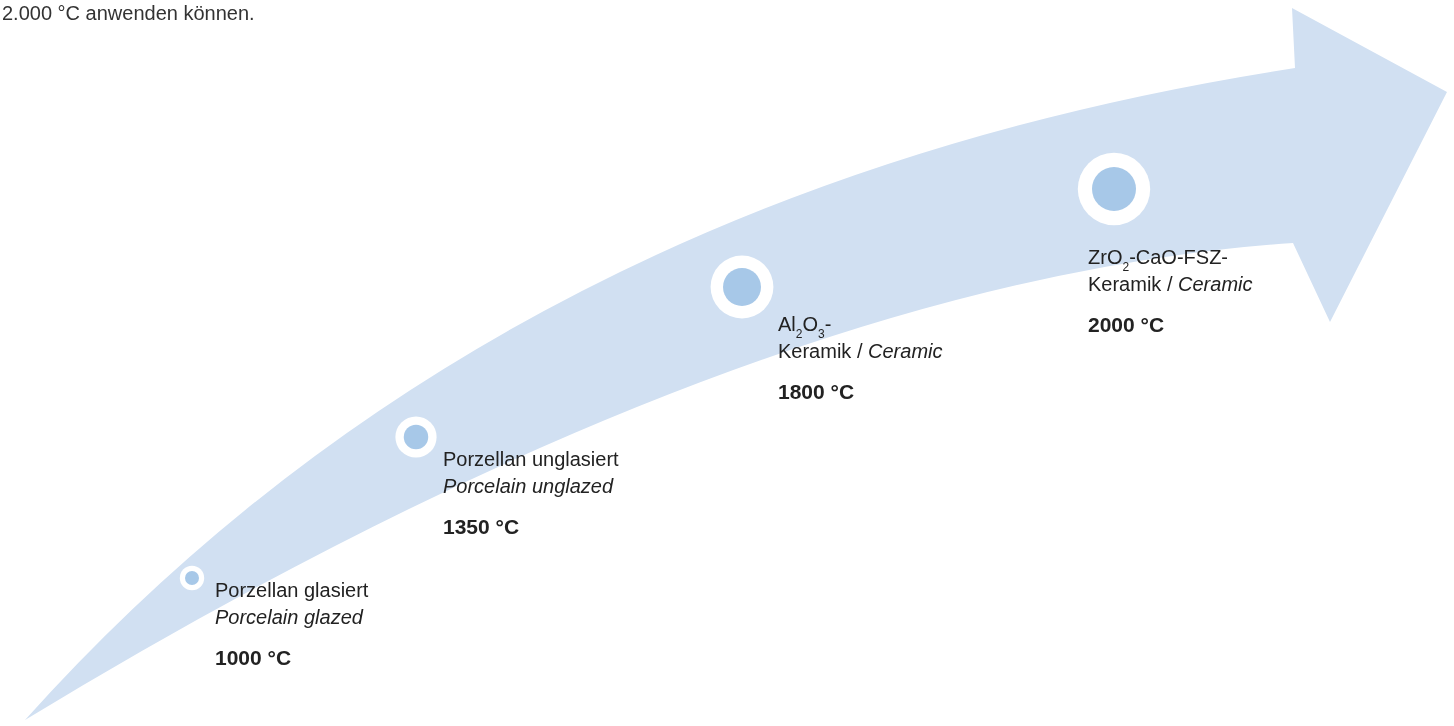 This screenshot has height=726, width=1454. What do you see at coordinates (816, 391) in the screenshot?
I see `data-label: 1800 °C` at bounding box center [816, 391].